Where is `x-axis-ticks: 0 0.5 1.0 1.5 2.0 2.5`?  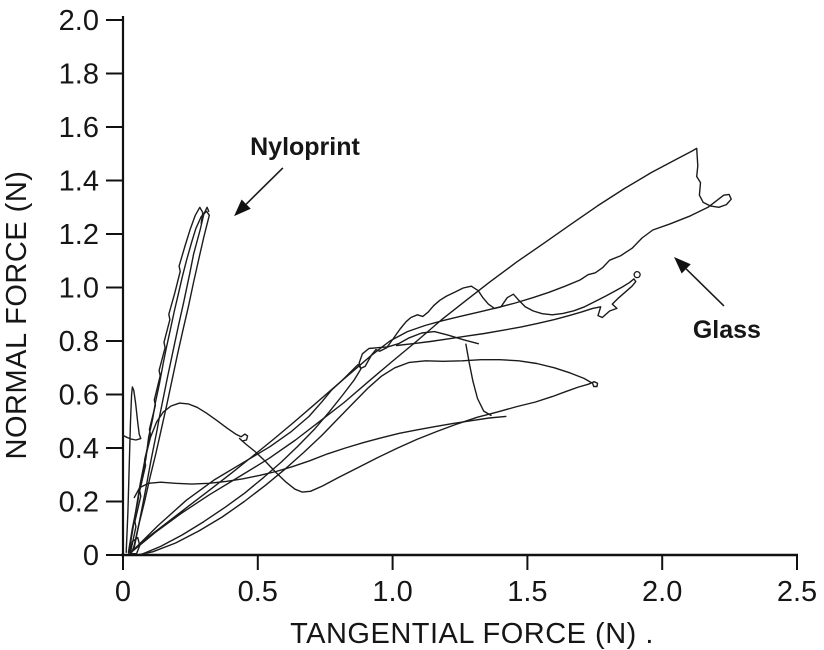 x-axis-ticks: 0 0.5 1.0 1.5 2.0 2.5 is located at coordinates (466, 582).